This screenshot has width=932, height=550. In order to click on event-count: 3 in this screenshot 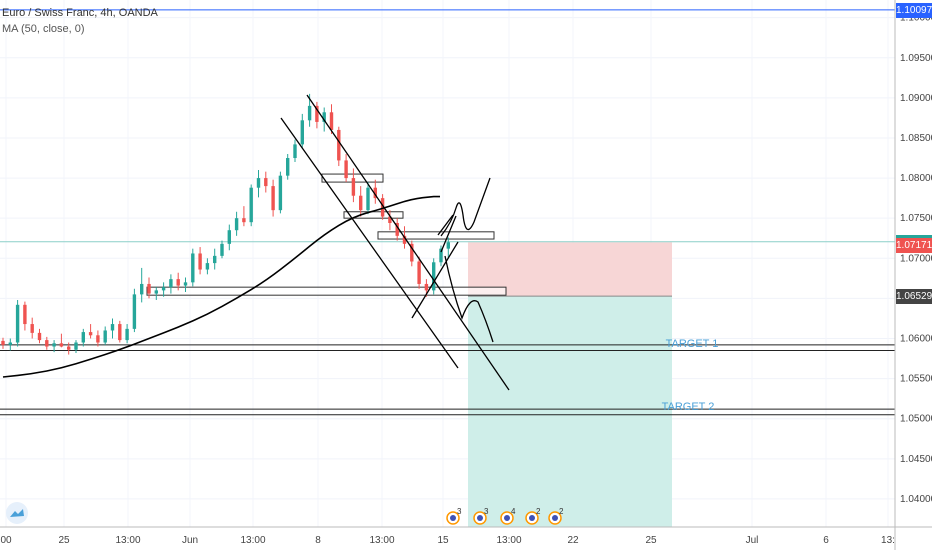, I will do `click(486, 511)`.